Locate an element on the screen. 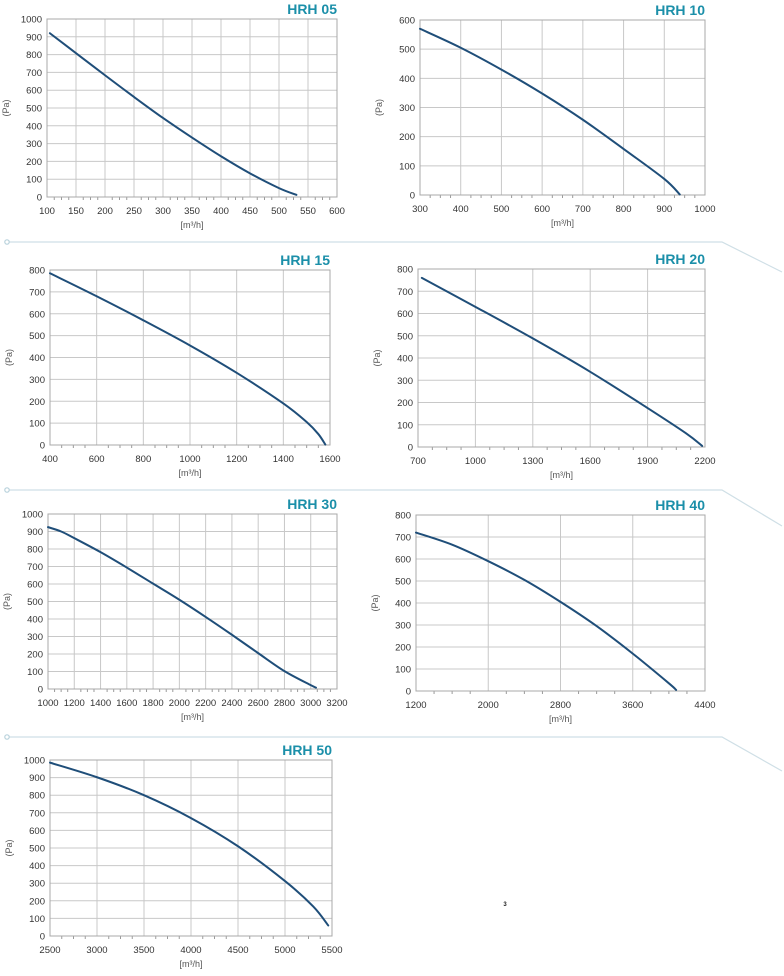 This screenshot has width=784, height=976. x-tick-label: 350 is located at coordinates (192, 211).